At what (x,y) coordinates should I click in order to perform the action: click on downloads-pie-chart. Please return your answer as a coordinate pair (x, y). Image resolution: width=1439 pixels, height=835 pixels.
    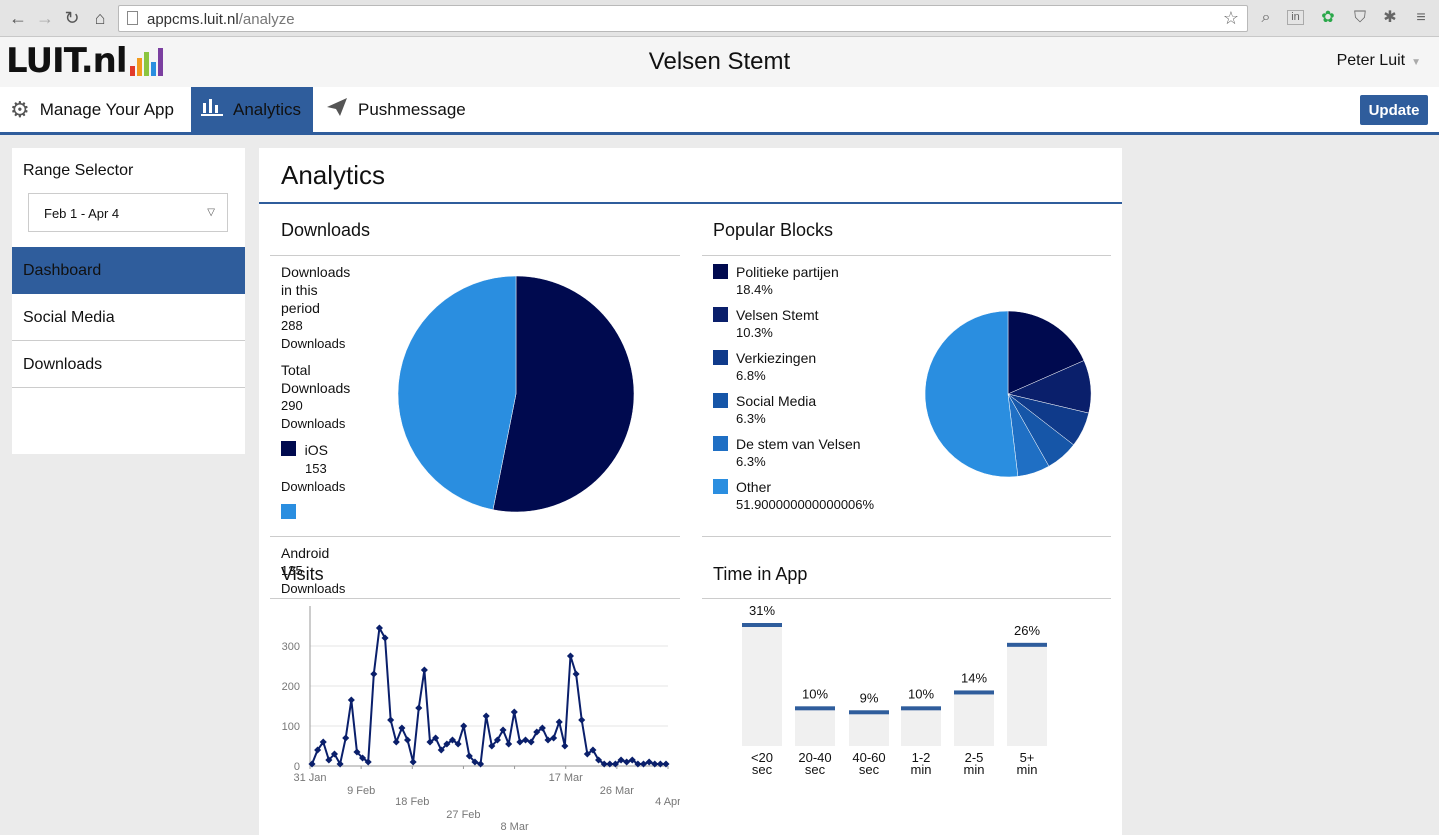
    Looking at the image, I should click on (516, 394).